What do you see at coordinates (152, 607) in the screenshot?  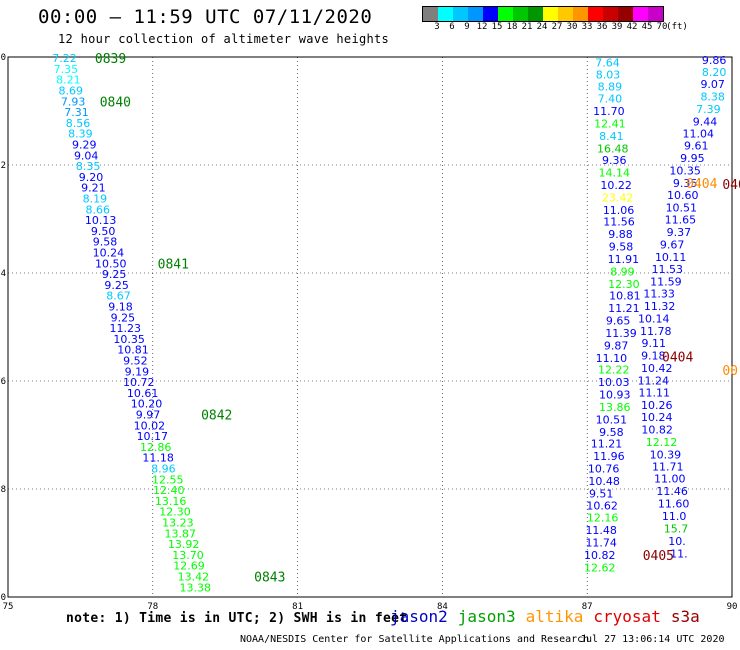 I see `x-tick-label: 78` at bounding box center [152, 607].